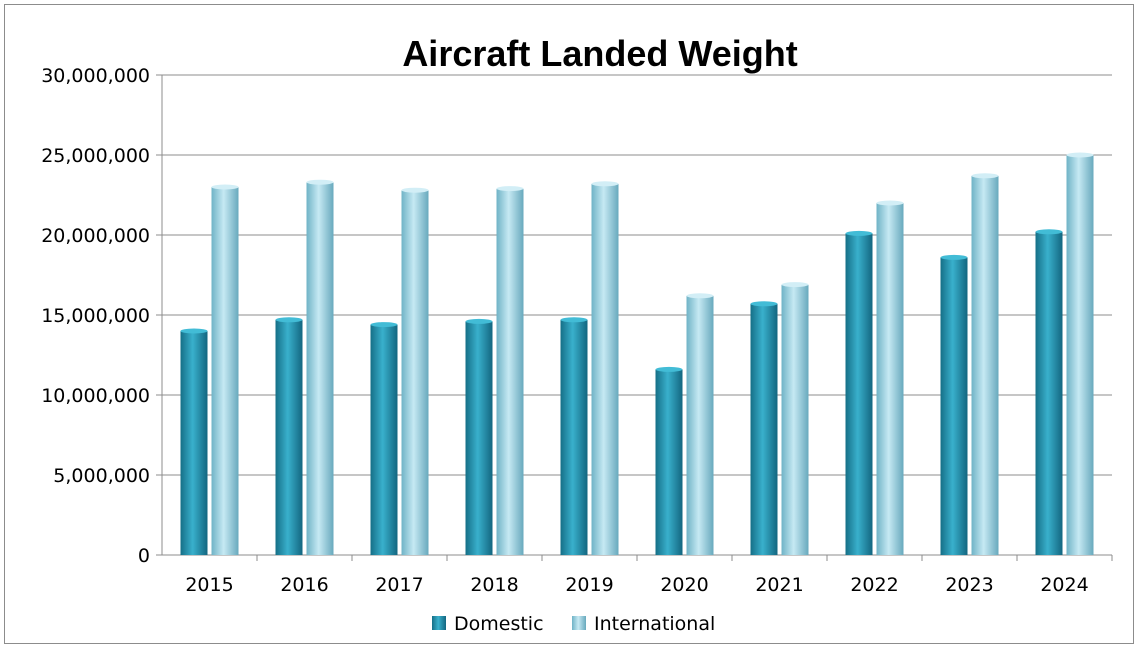 The height and width of the screenshot is (649, 1140). Describe the element at coordinates (95, 396) in the screenshot. I see `y-tick-label: 10,000,000` at that location.